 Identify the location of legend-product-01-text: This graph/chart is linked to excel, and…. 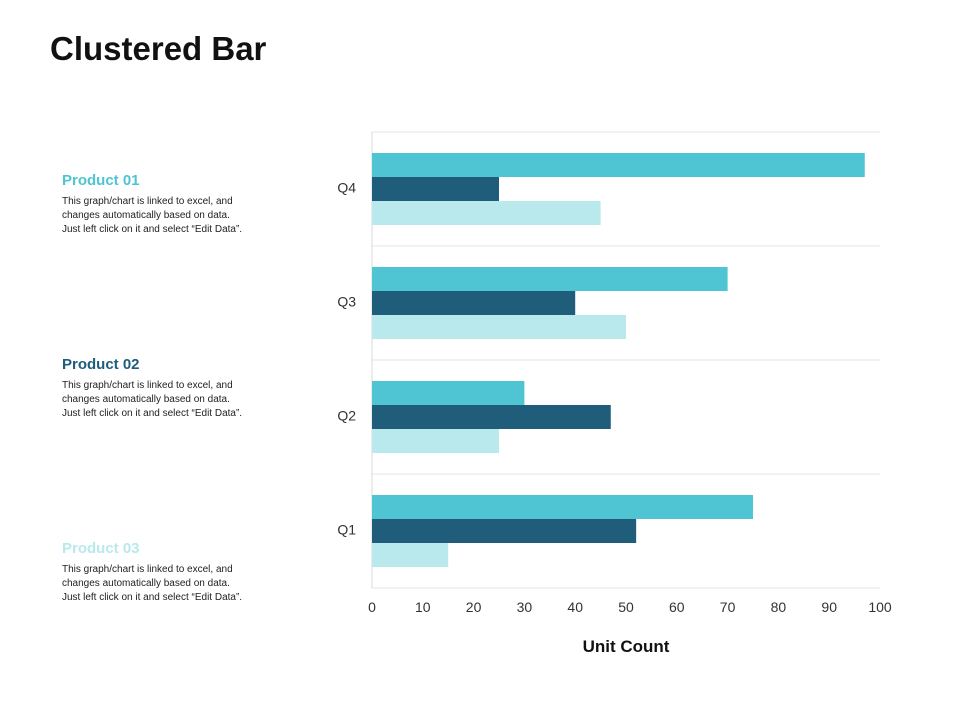
(152, 215).